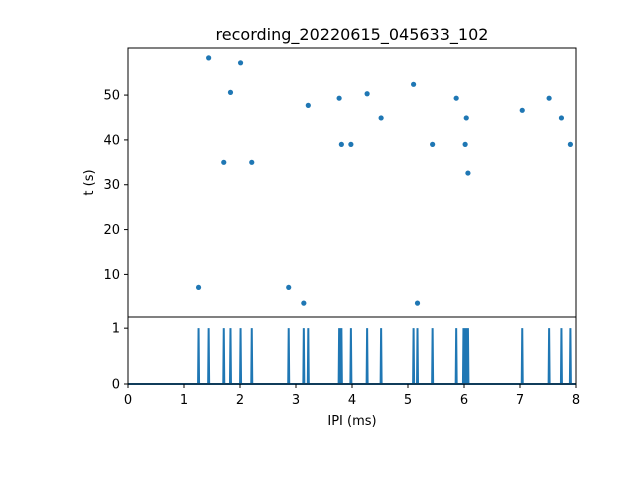  What do you see at coordinates (111, 185) in the screenshot?
I see `y-tick-label: 30` at bounding box center [111, 185].